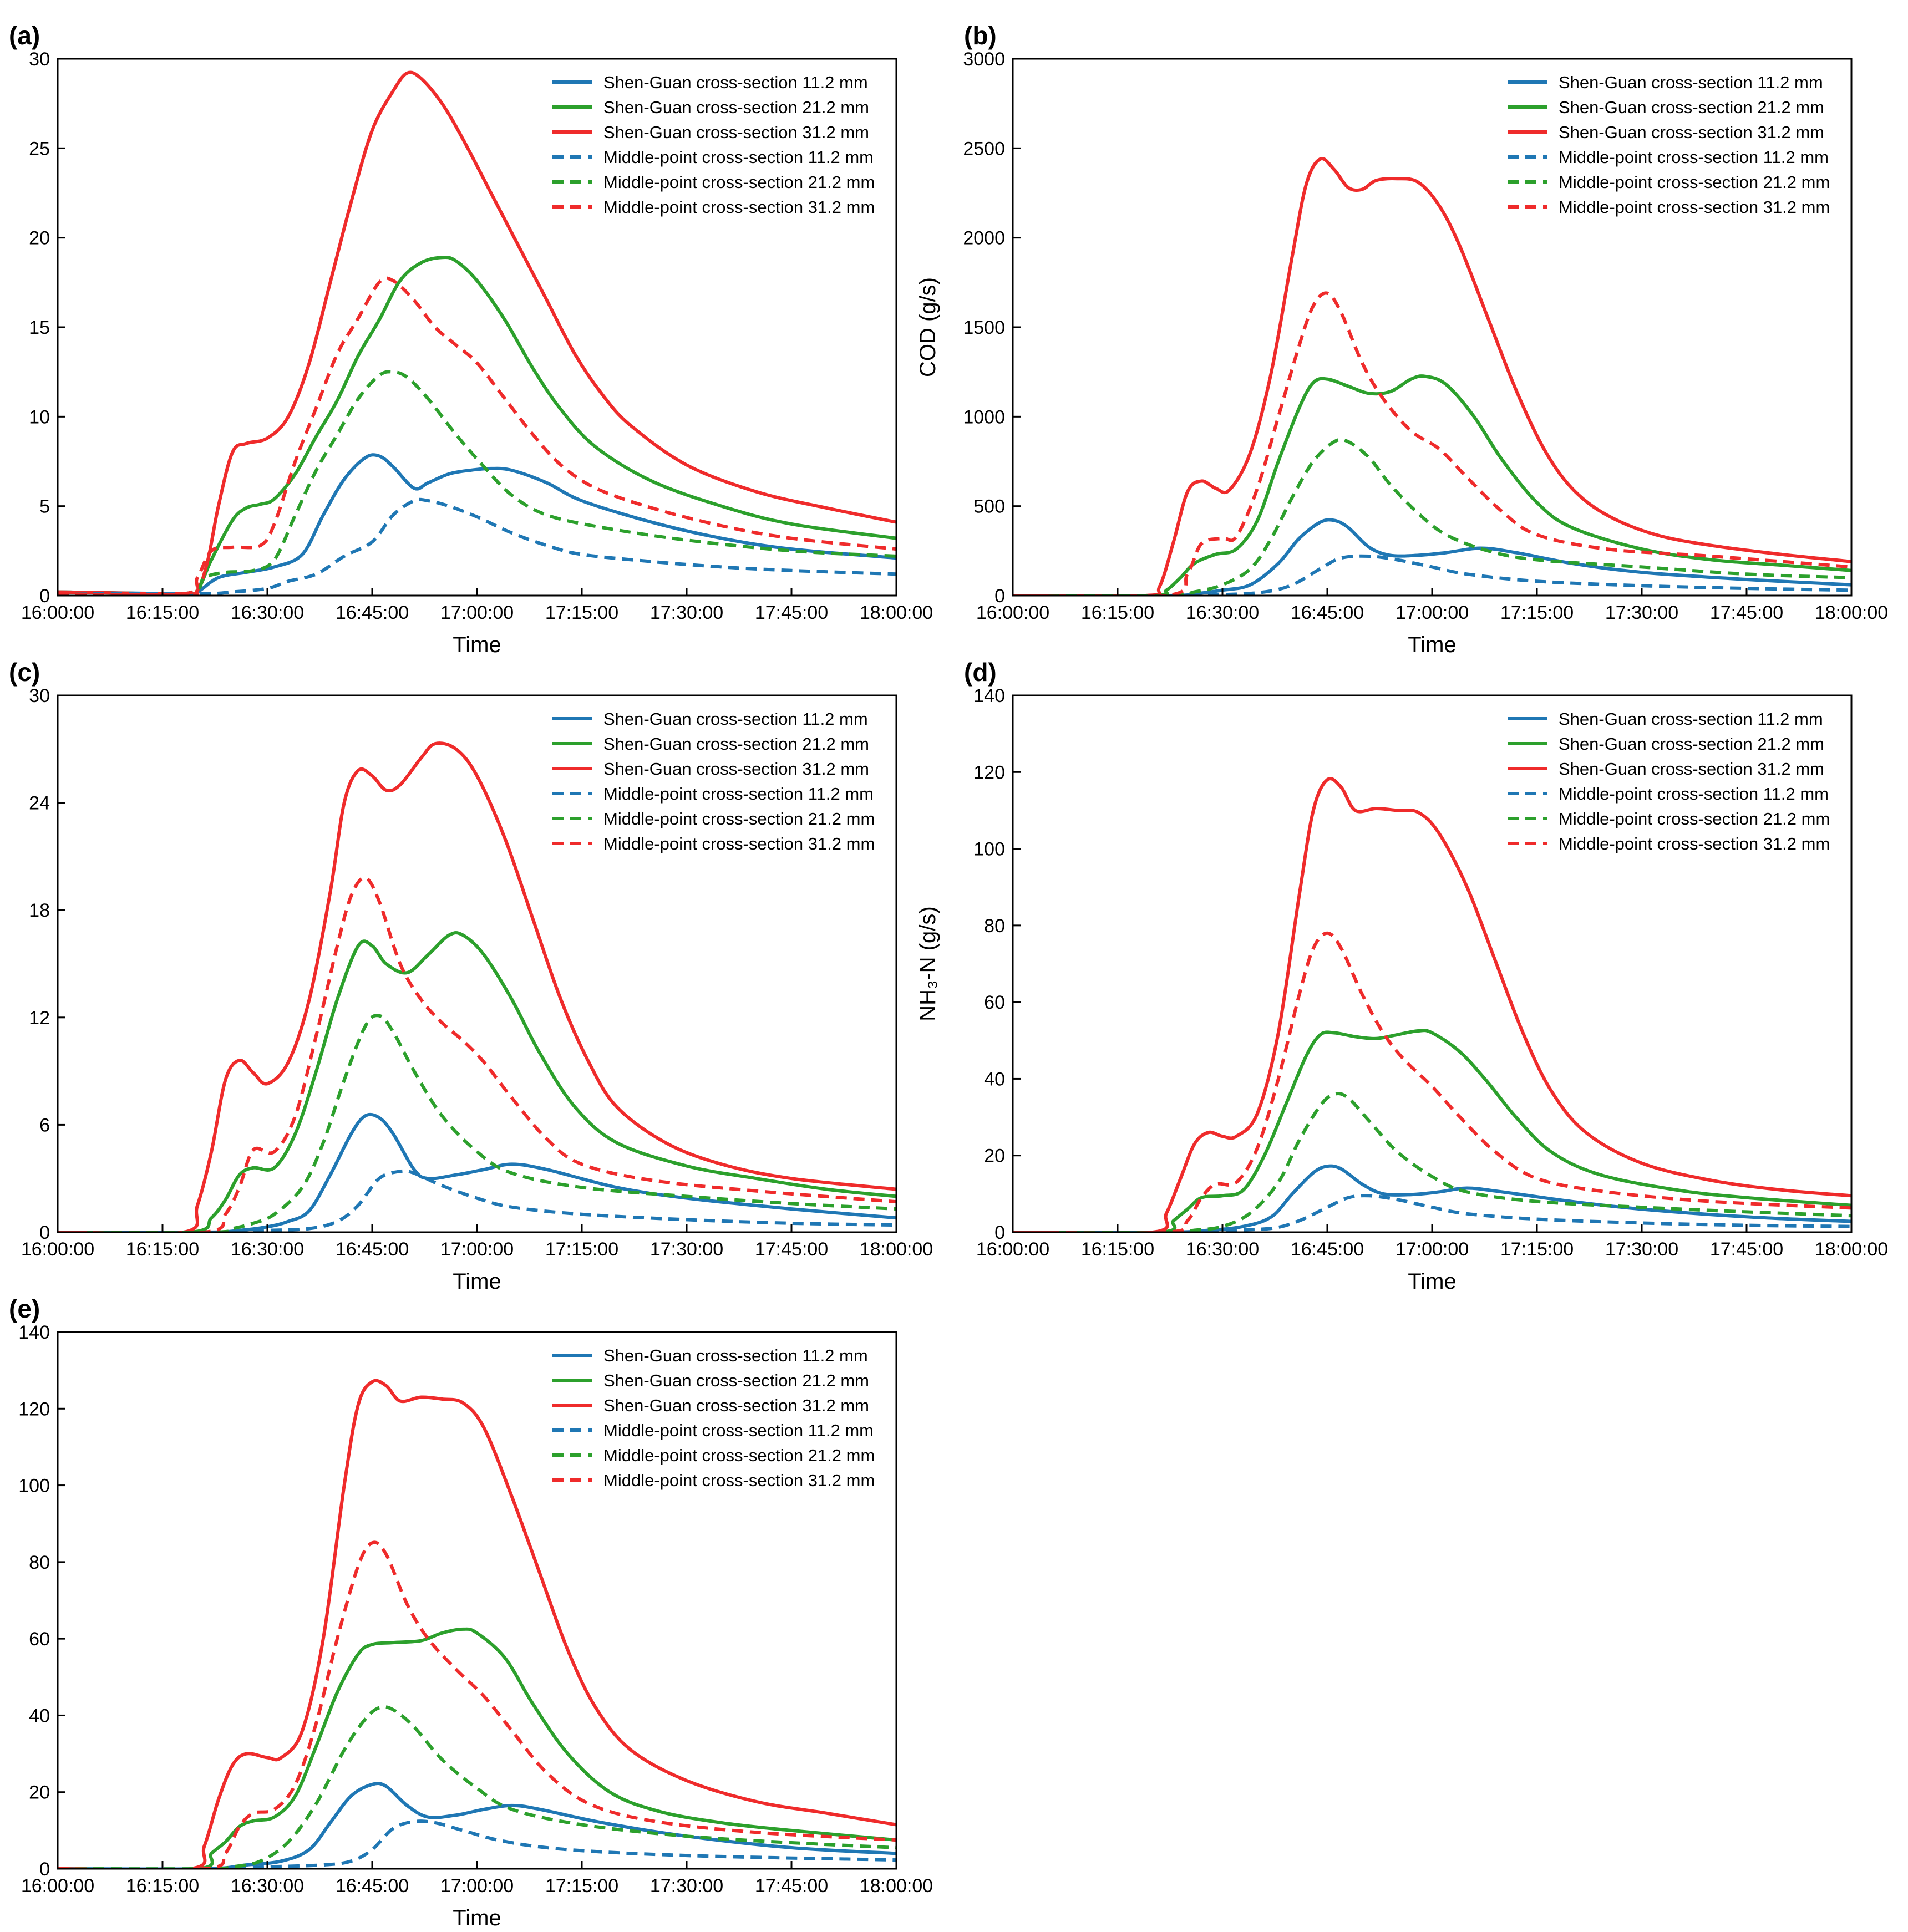 This screenshot has width=1908, height=1932. What do you see at coordinates (24, 673) in the screenshot?
I see `panel-label: (c)` at bounding box center [24, 673].